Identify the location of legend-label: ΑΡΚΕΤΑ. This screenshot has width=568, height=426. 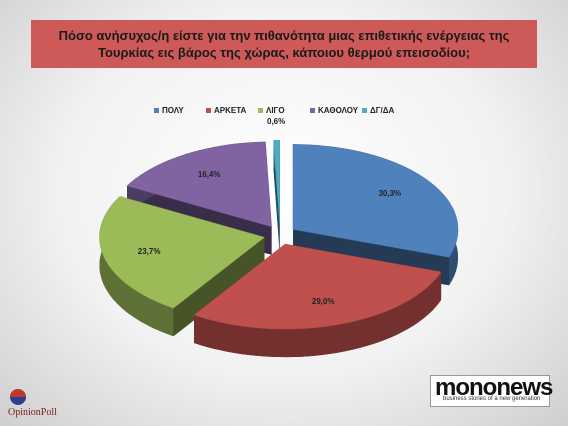
(230, 110).